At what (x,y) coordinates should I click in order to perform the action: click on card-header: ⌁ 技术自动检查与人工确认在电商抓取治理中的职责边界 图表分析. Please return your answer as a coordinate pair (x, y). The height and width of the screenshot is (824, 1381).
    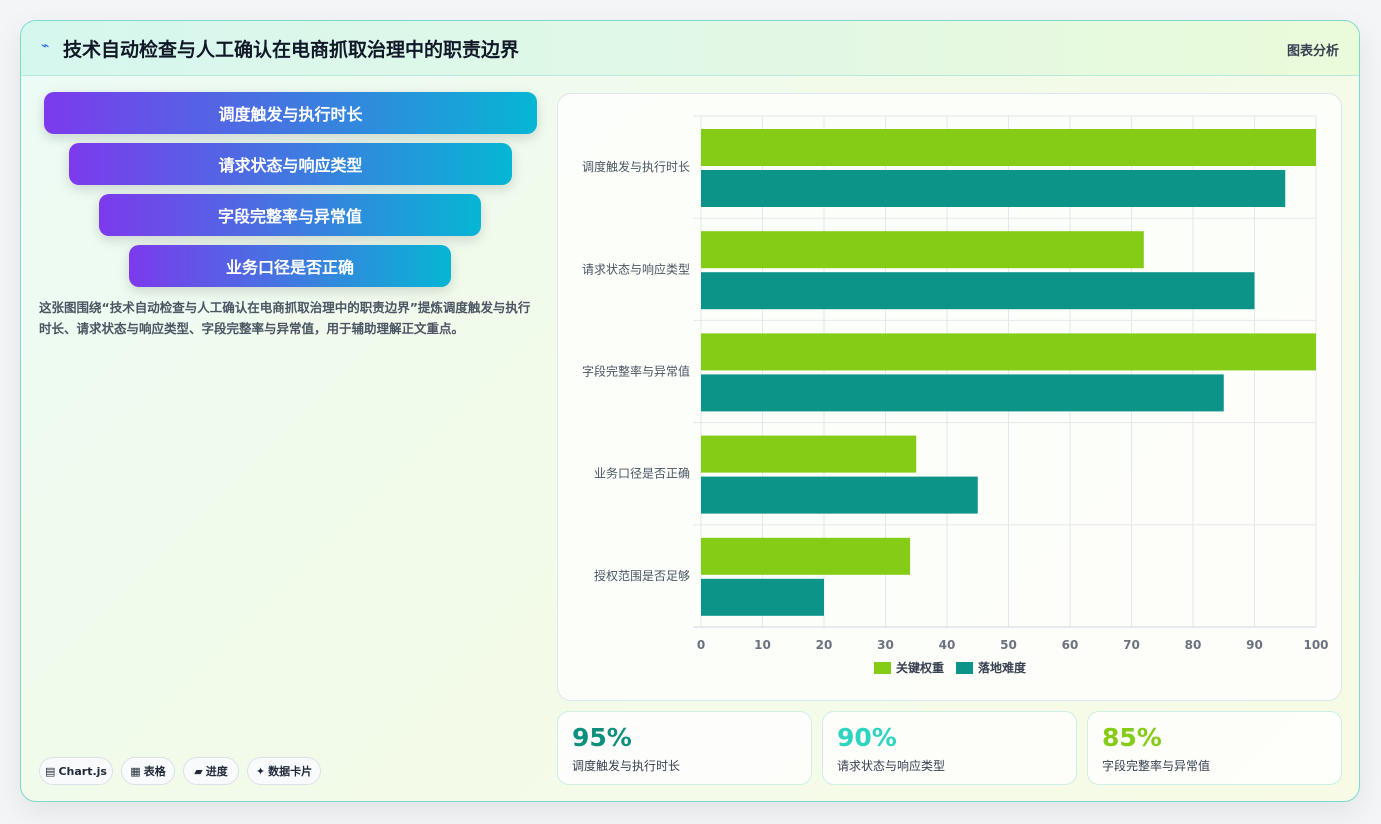
    Looking at the image, I should click on (690, 48).